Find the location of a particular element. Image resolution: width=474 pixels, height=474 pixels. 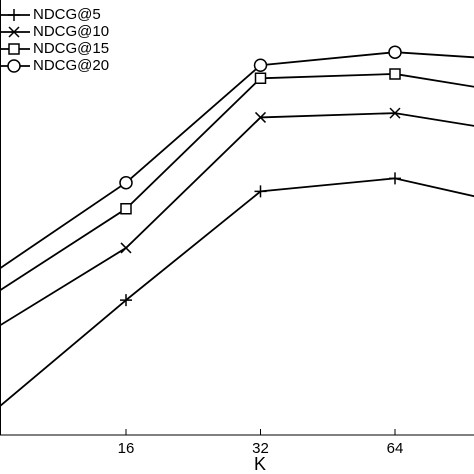

legend-label: NDCG@20 is located at coordinates (71, 65).